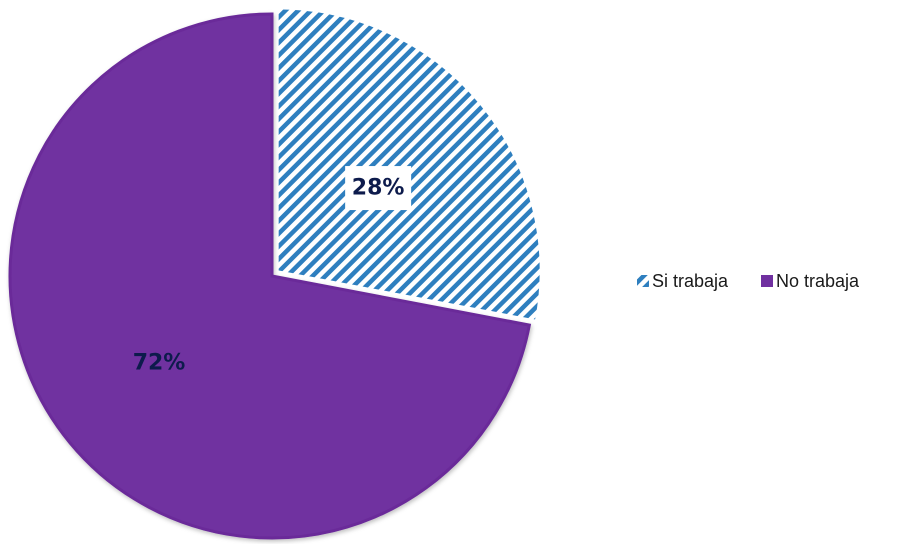 The width and height of the screenshot is (917, 544). Describe the element at coordinates (272, 270) in the screenshot. I see `pie-data-labels: 28% 72%` at that location.